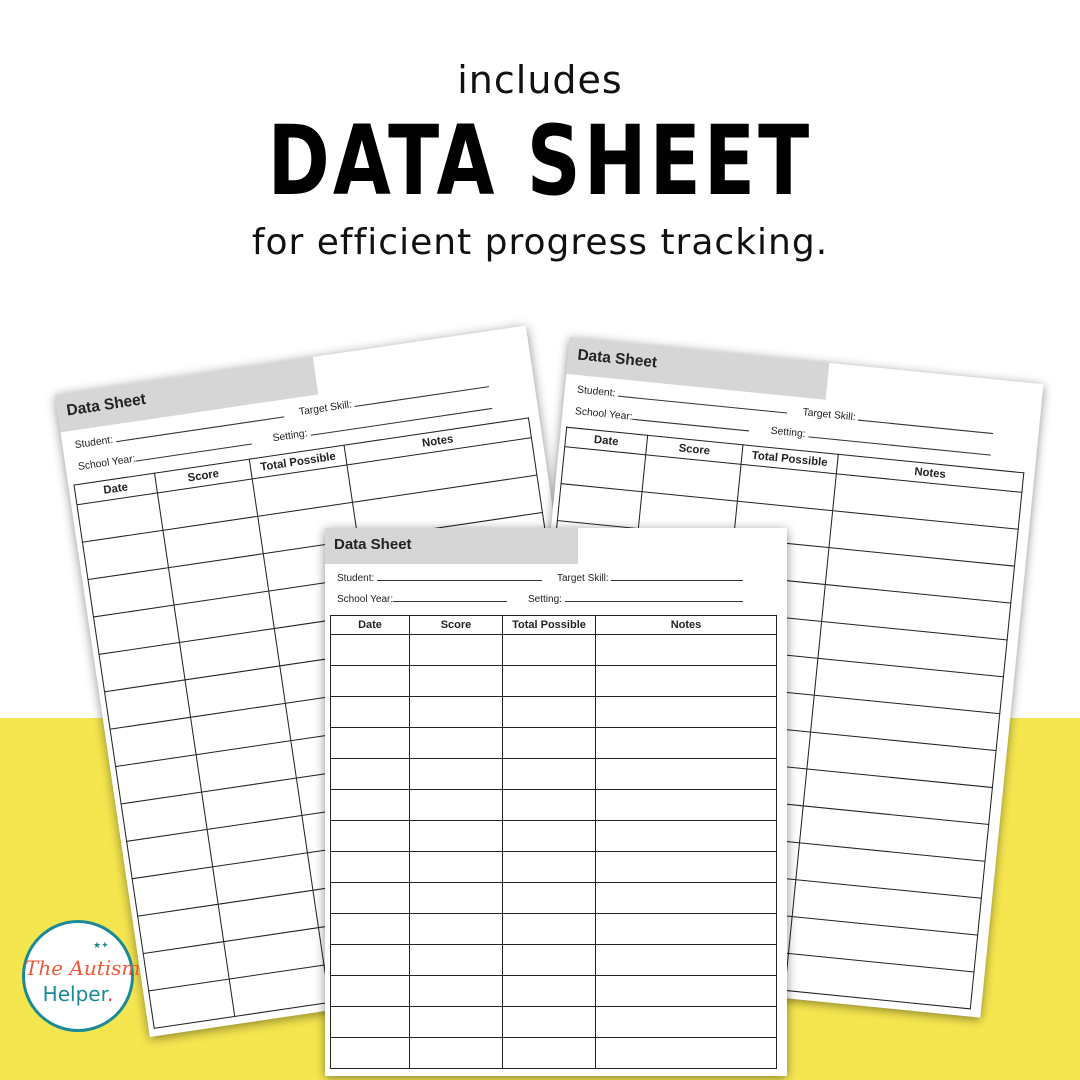 The width and height of the screenshot is (1080, 1080). Describe the element at coordinates (549, 625) in the screenshot. I see `column-header-total-possible: Total Possible` at that location.